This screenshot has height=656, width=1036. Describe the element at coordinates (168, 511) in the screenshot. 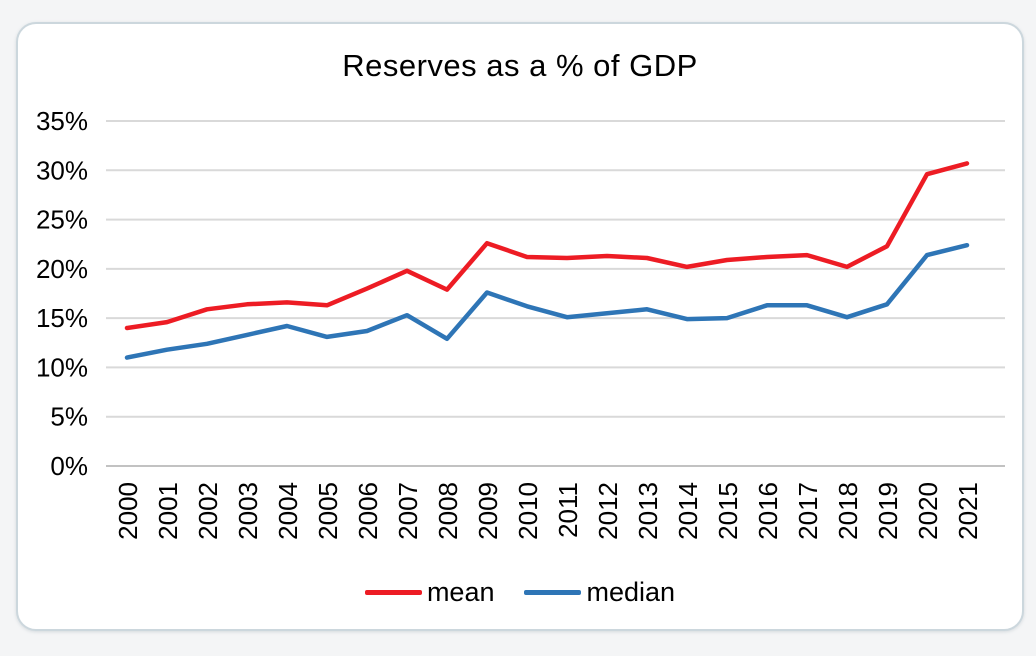

I see `x-axis-tick-label: 2001` at that location.